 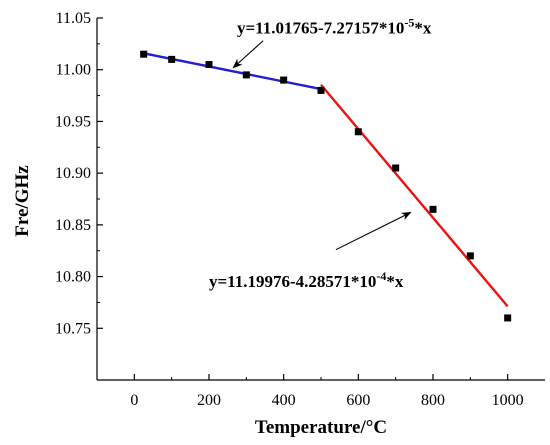 I want to click on y-tick-label: 10.85, so click(x=73, y=225).